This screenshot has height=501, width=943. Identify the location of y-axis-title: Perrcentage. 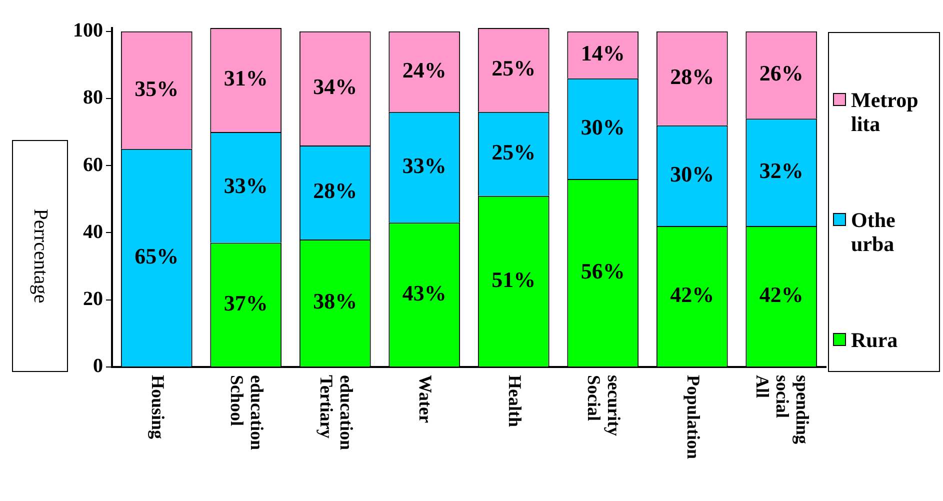
(40, 256).